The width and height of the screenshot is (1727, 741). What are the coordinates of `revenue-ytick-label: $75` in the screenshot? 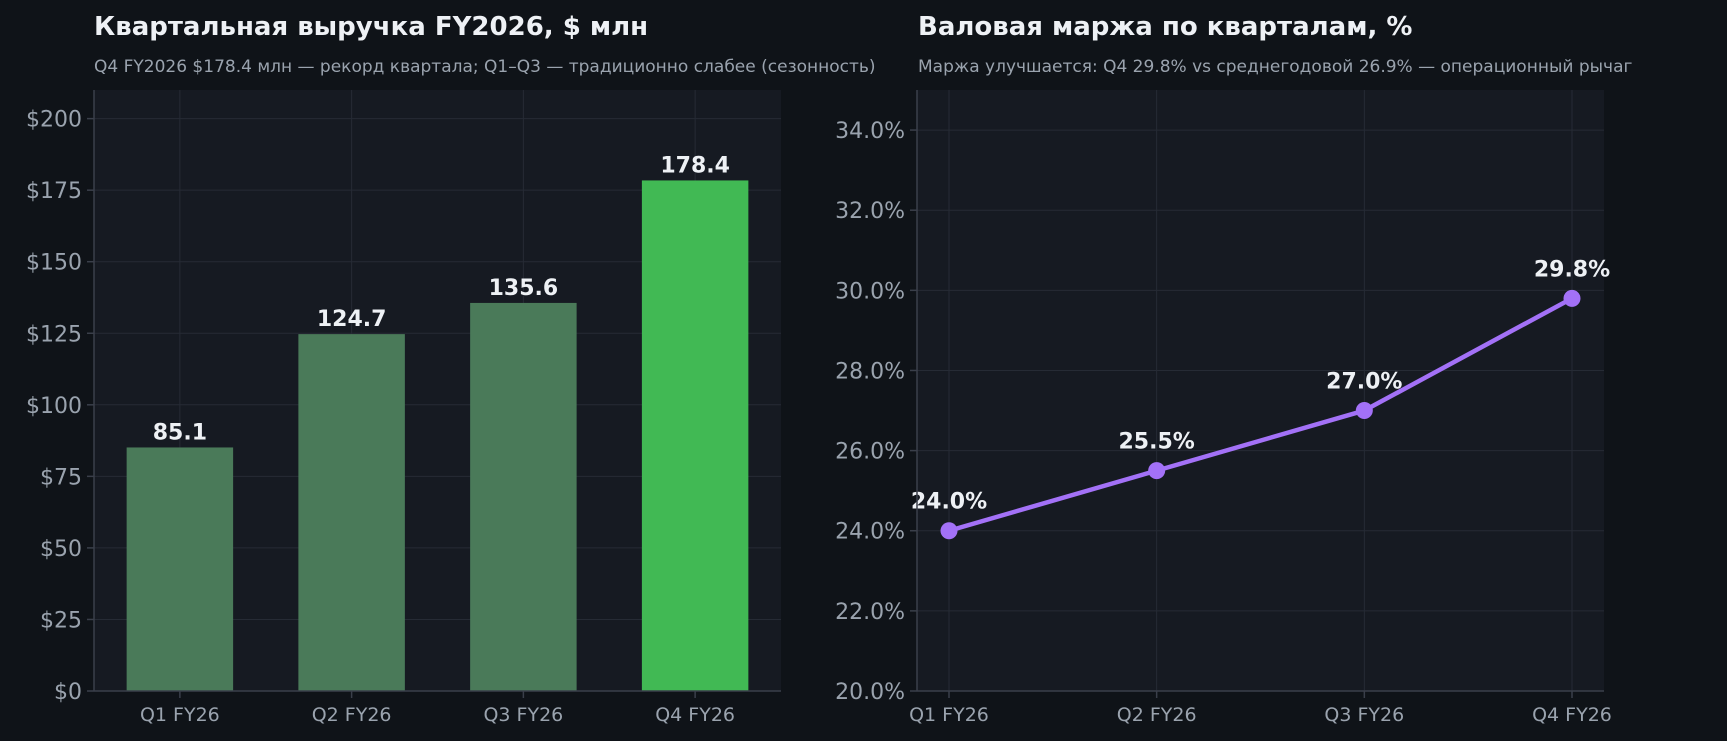 It's located at (61, 477).